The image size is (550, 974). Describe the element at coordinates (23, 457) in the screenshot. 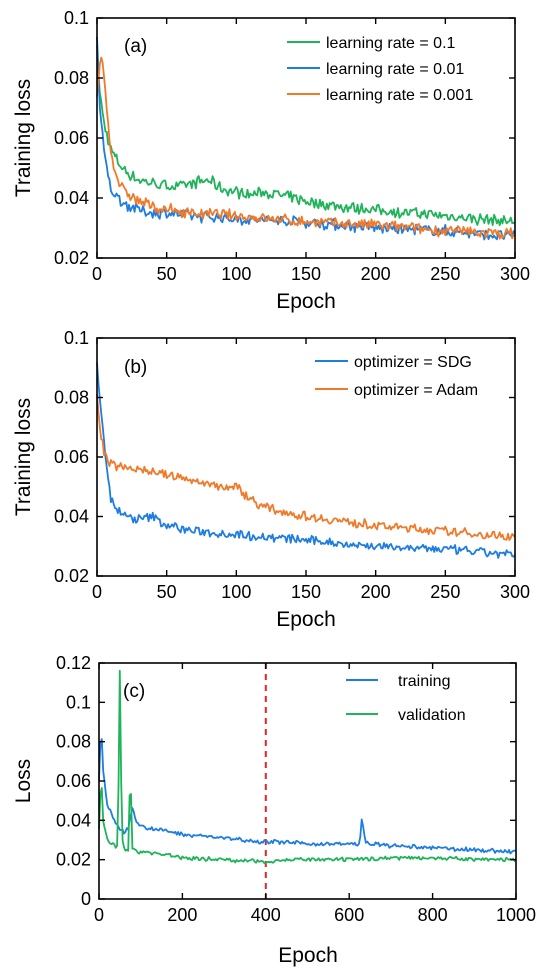

I see `panel-b-y-axis-label: Training loss` at that location.